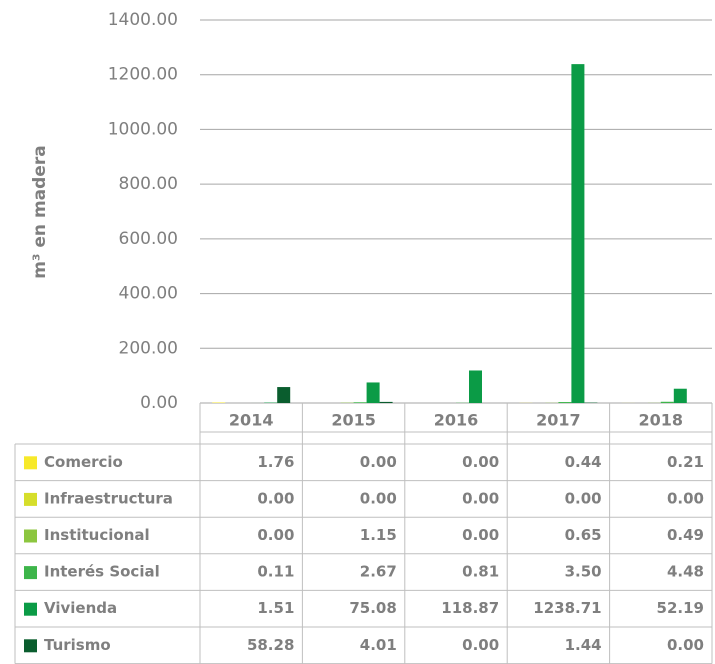  I want to click on table-cell: 4.48, so click(685, 572).